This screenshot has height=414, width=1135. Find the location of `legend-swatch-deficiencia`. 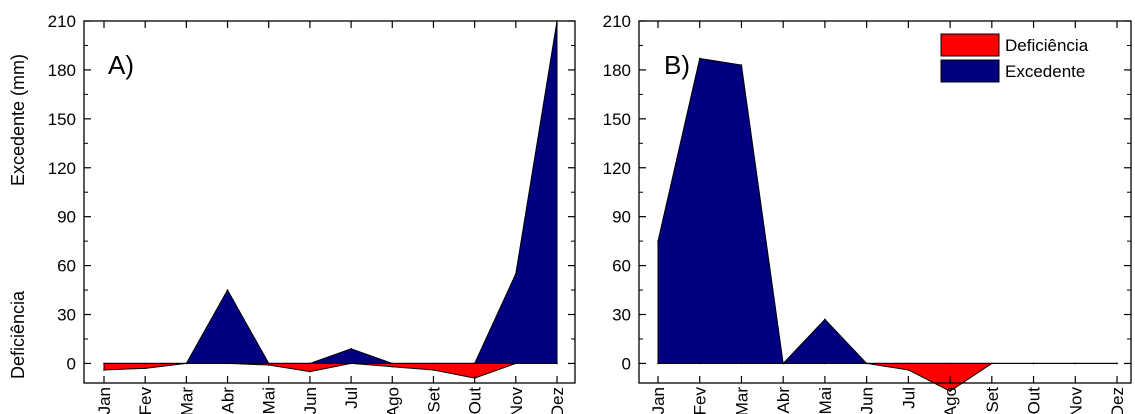

legend-swatch-deficiencia is located at coordinates (970, 45).